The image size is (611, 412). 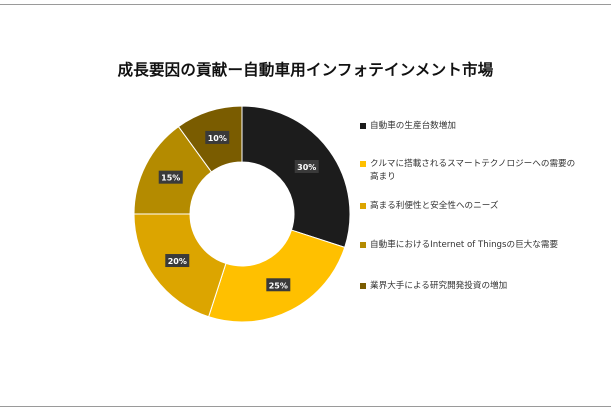 I want to click on legend-item-5: 業界大手による研究開発投資の増加, so click(x=480, y=286).